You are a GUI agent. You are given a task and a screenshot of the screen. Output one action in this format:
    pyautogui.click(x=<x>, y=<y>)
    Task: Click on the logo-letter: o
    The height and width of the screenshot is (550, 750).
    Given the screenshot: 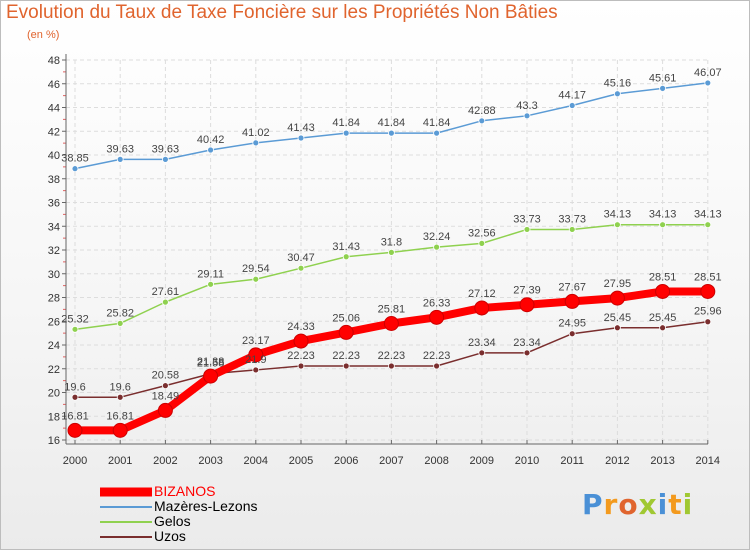 What is the action you would take?
    pyautogui.click(x=628, y=504)
    